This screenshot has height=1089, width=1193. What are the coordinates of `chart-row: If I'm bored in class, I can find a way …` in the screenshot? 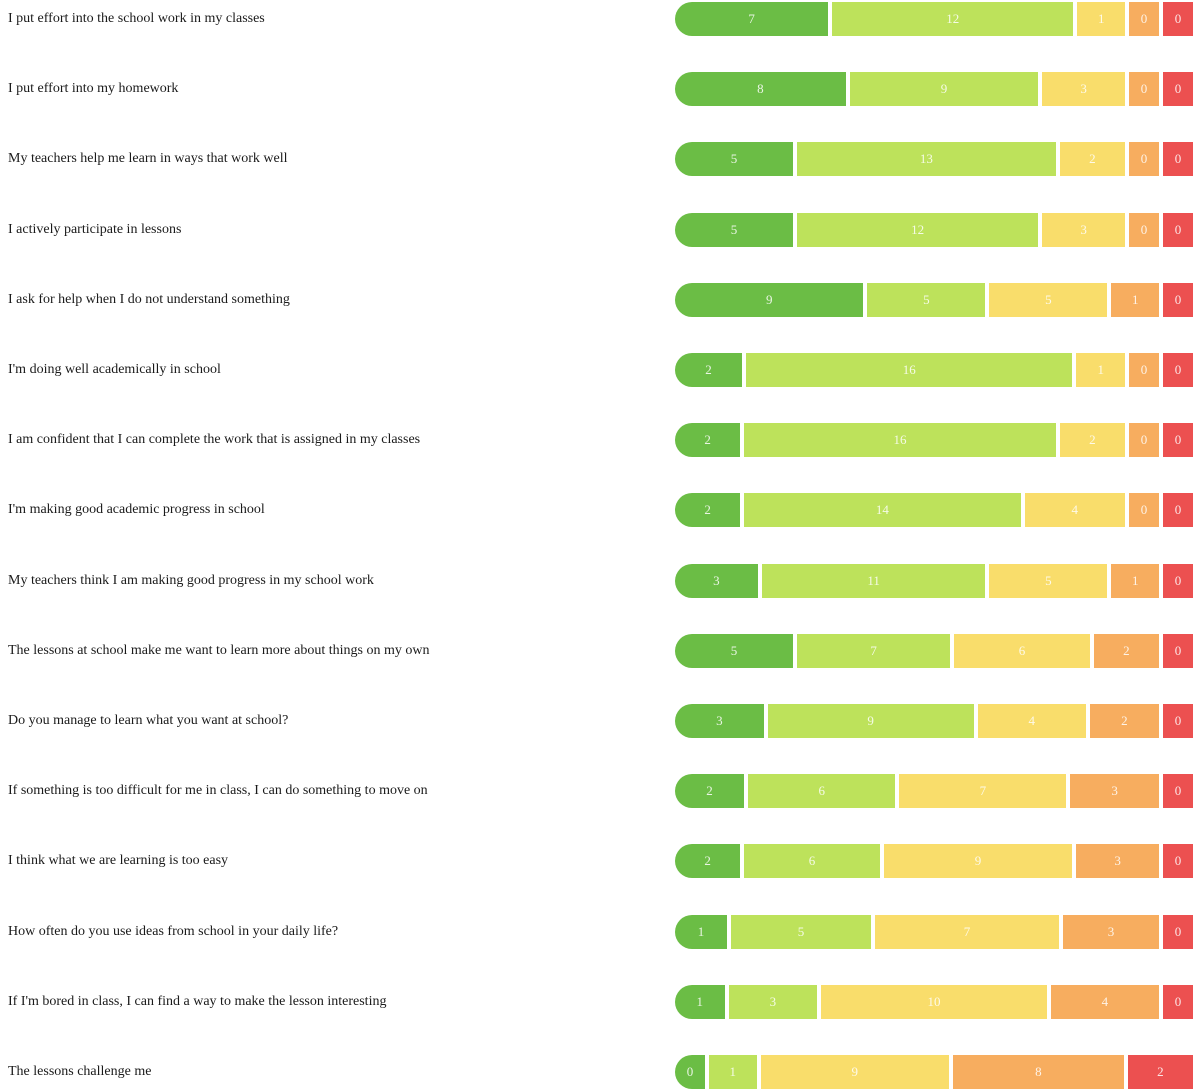 It's located at (596, 1001).